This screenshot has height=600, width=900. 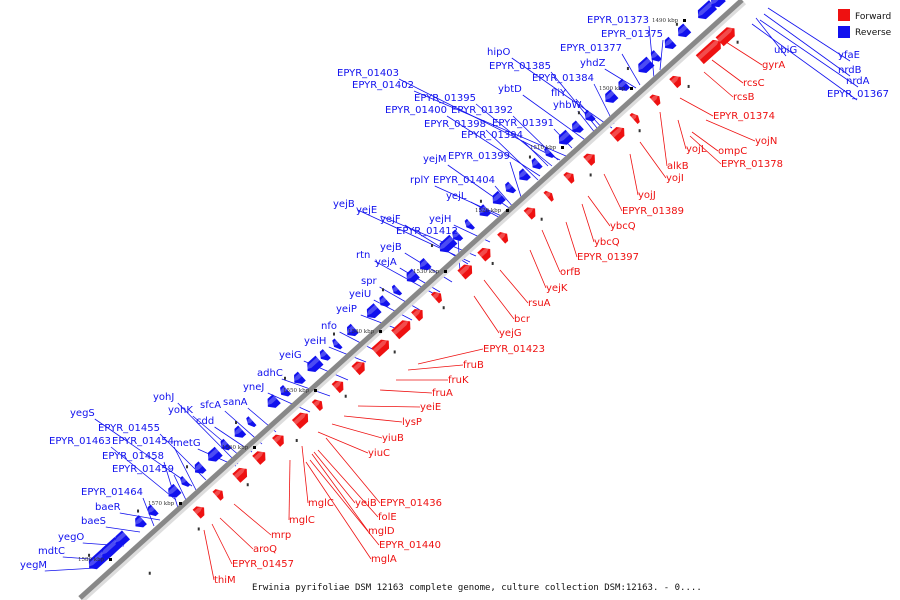 What do you see at coordinates (281, 535) in the screenshot?
I see `forward-gene-label: mrp` at bounding box center [281, 535].